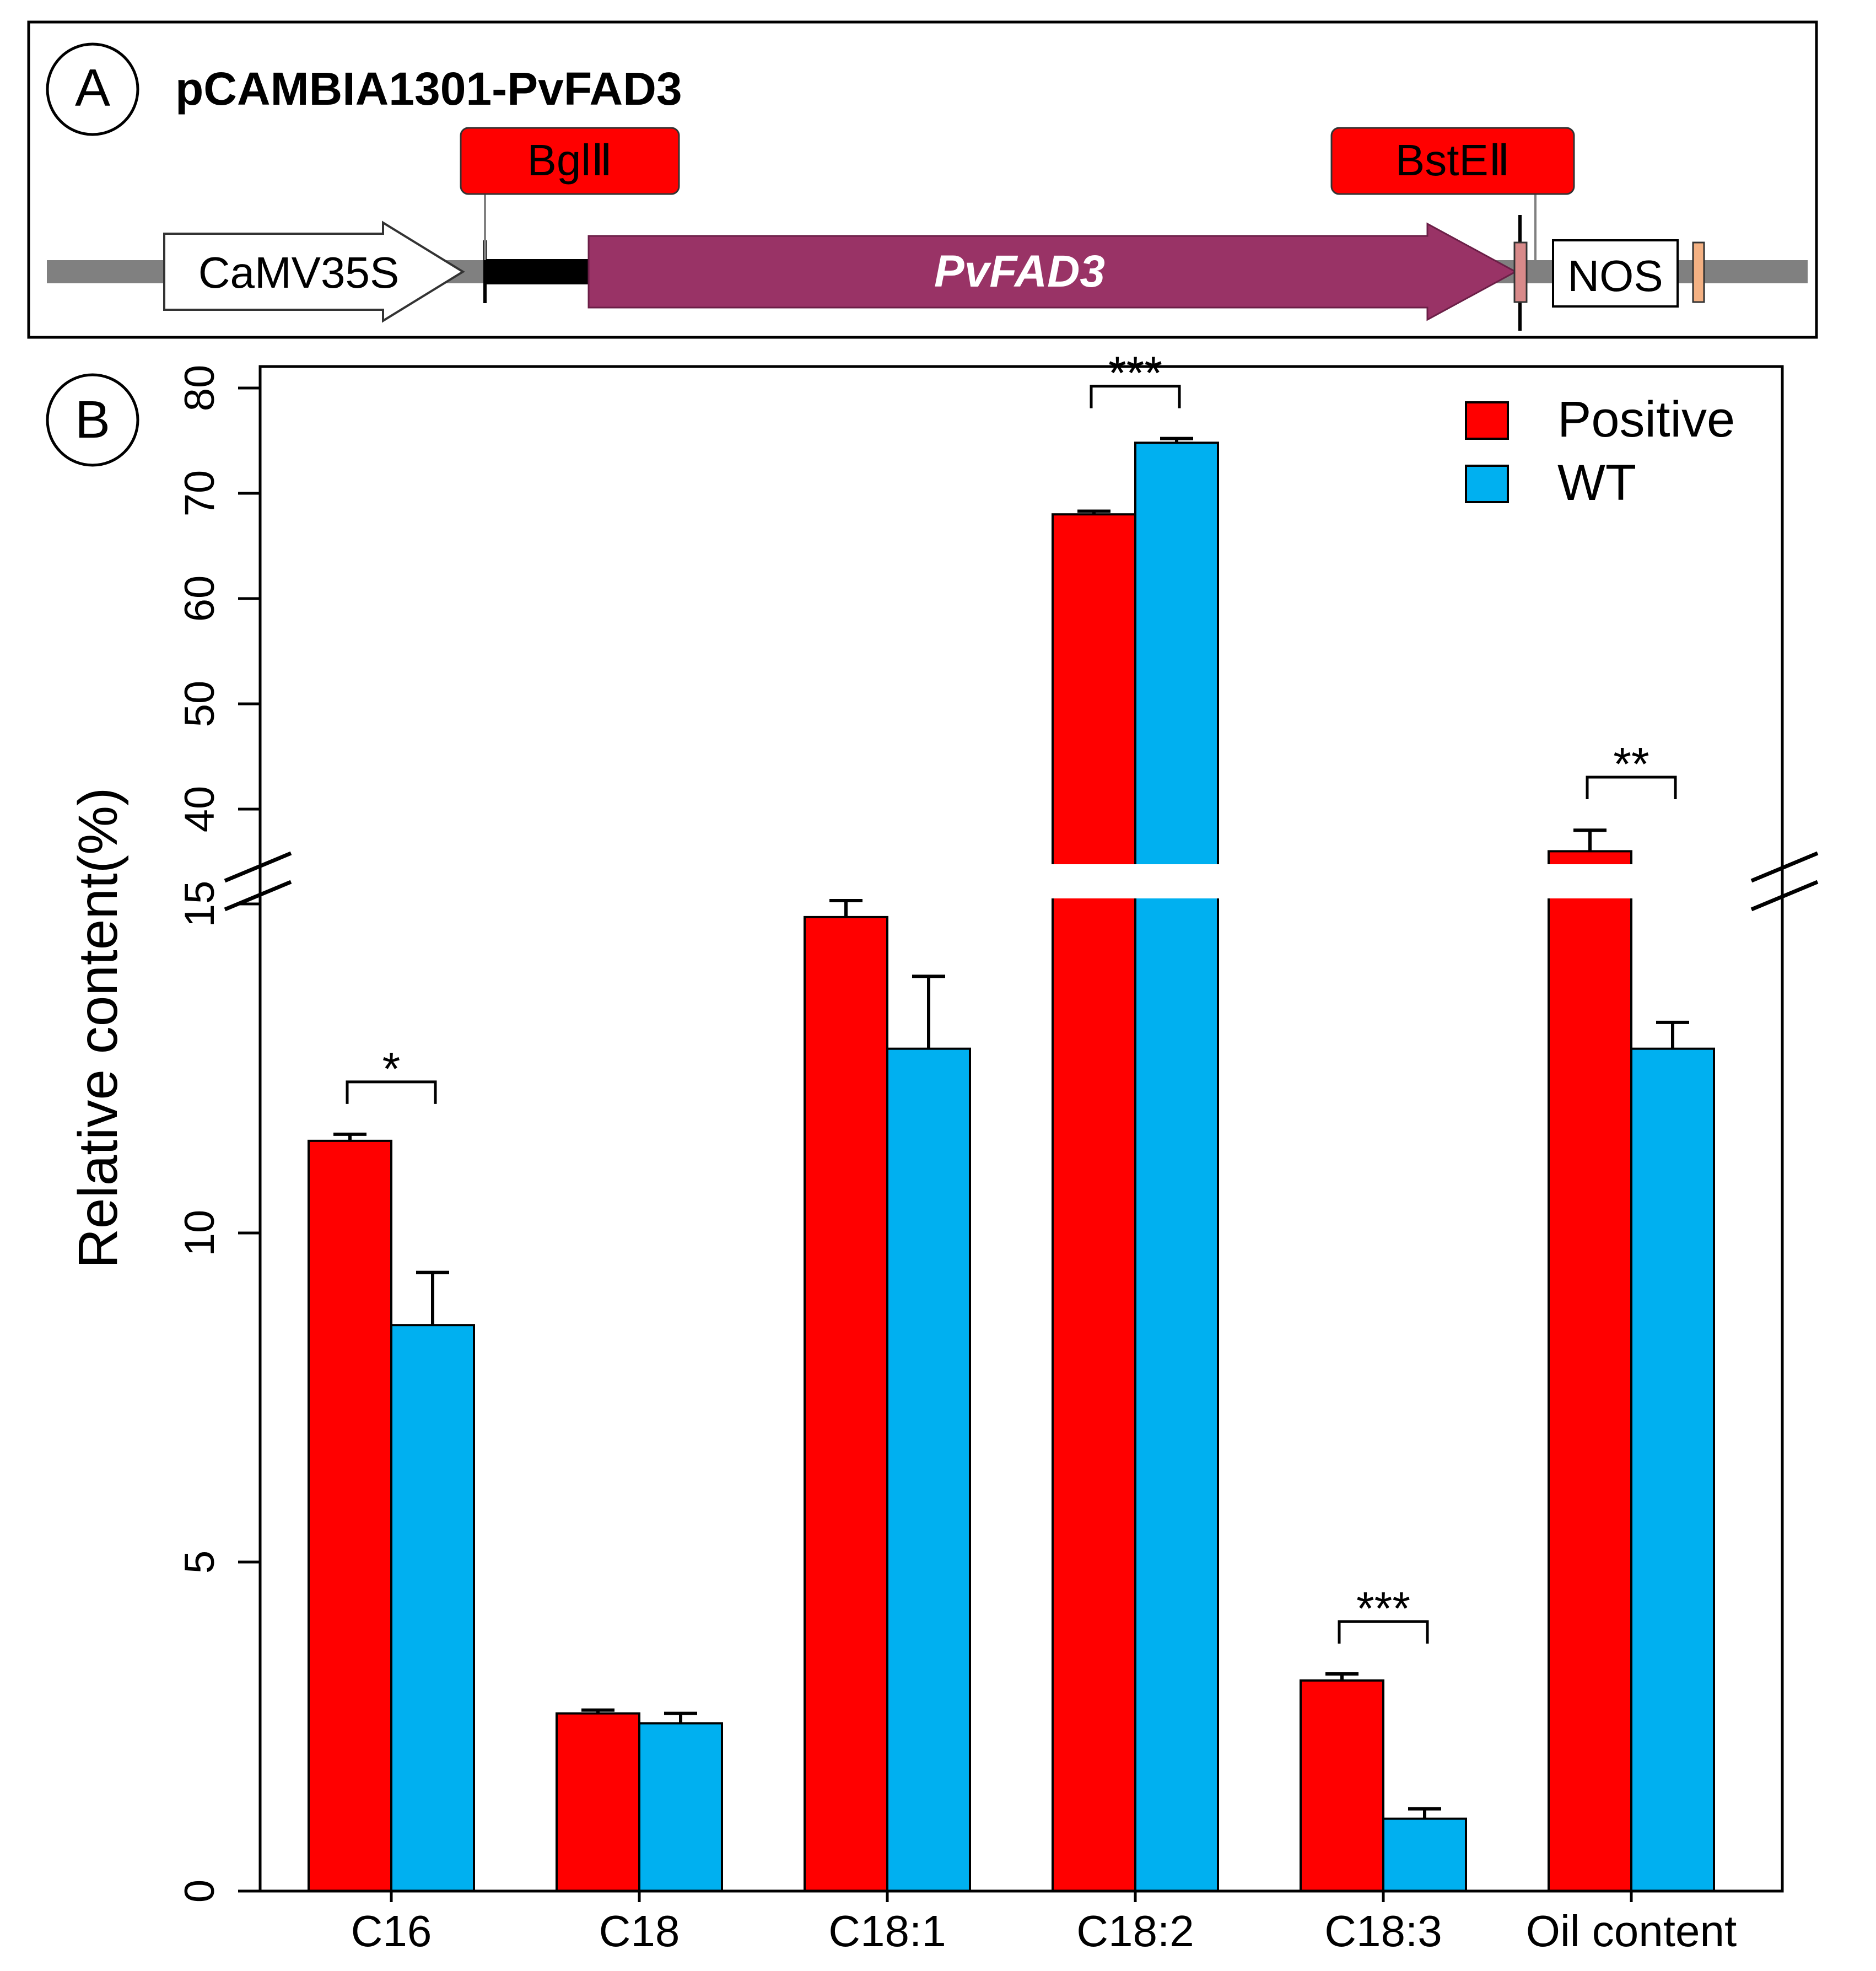 The image size is (1876, 1971). I want to click on y-tick-label-lower-3: 15, so click(199, 904).